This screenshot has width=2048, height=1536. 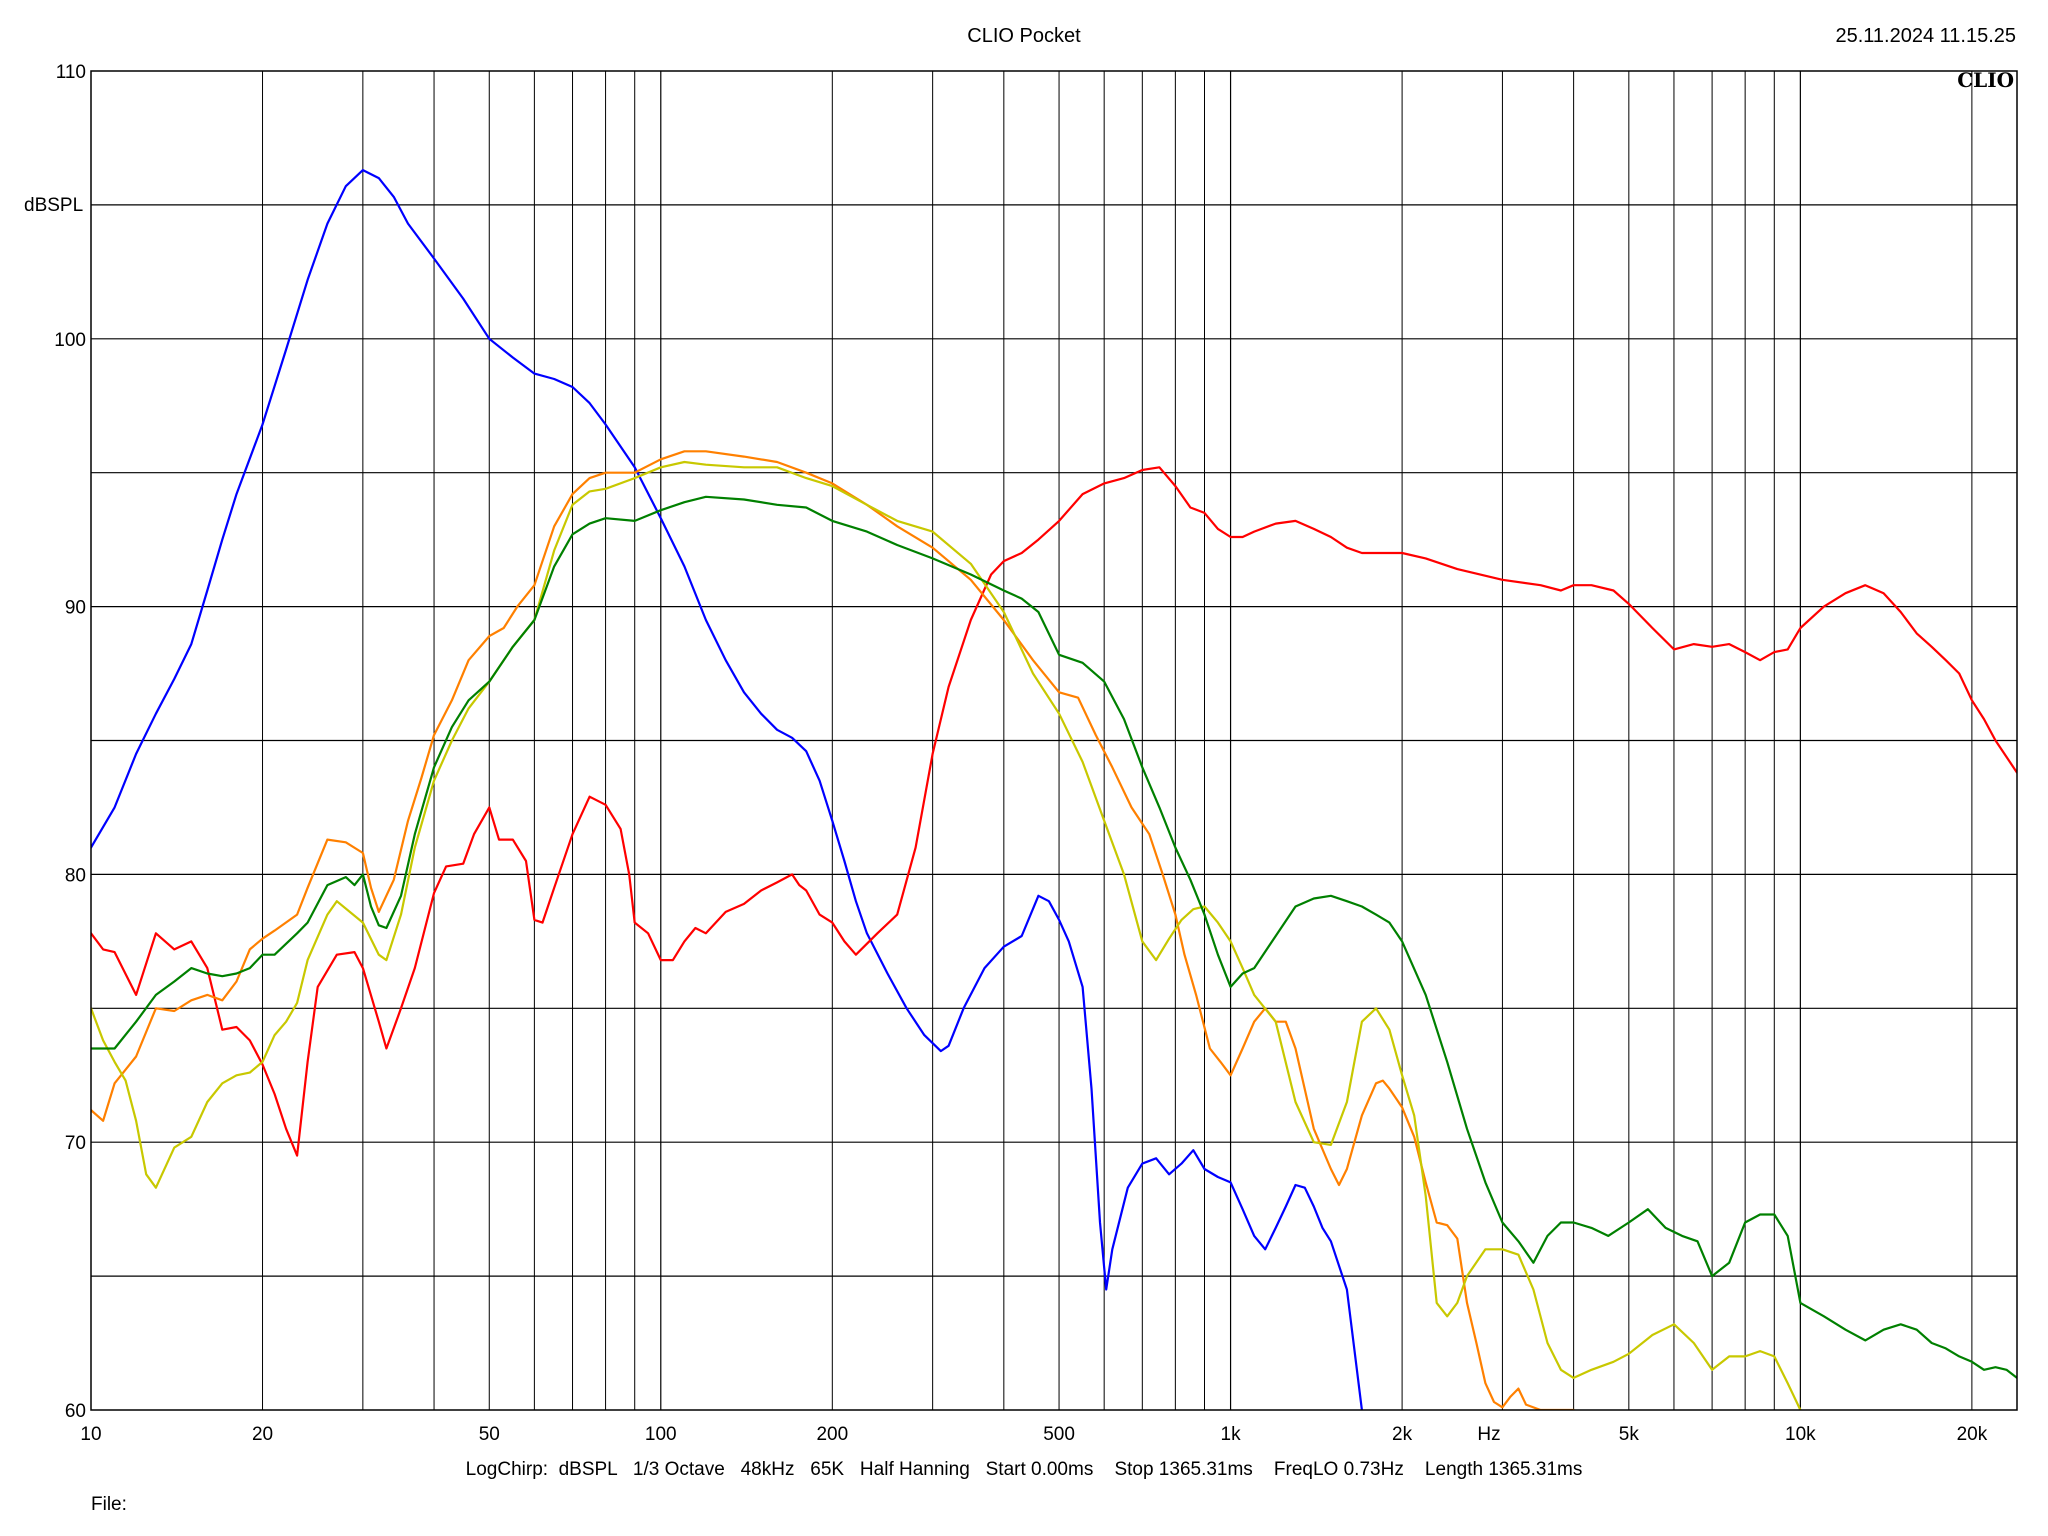 I want to click on chart-title: CLIO Pocket, so click(x=1024, y=36).